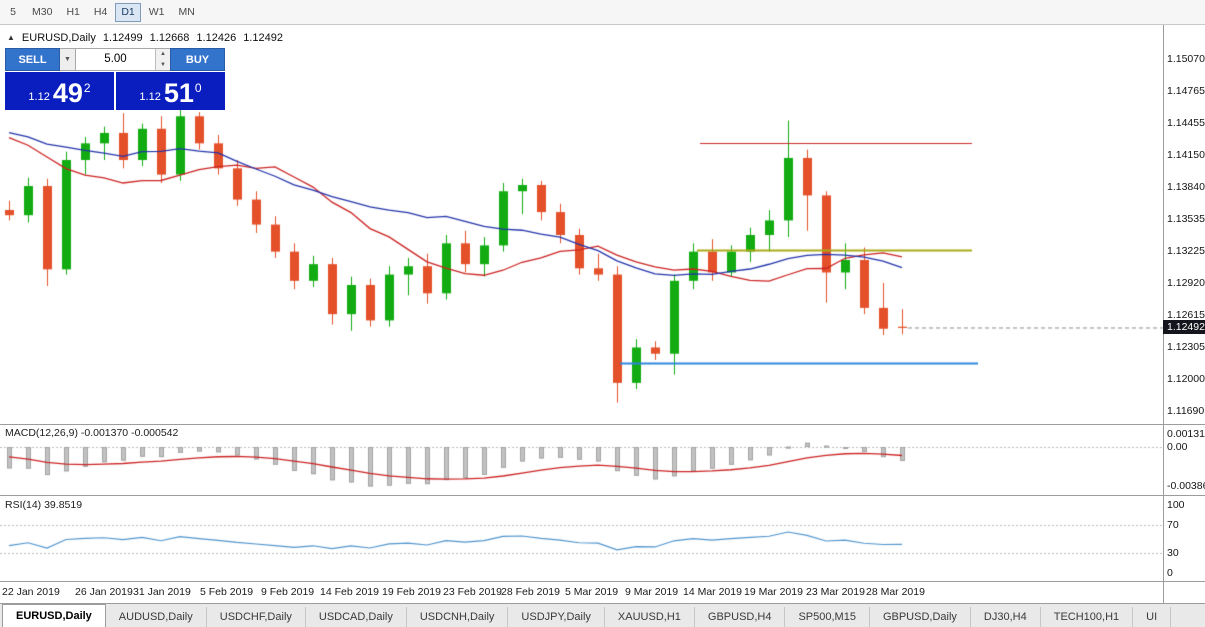  I want to click on volume-up-arrow: ▲, so click(163, 54).